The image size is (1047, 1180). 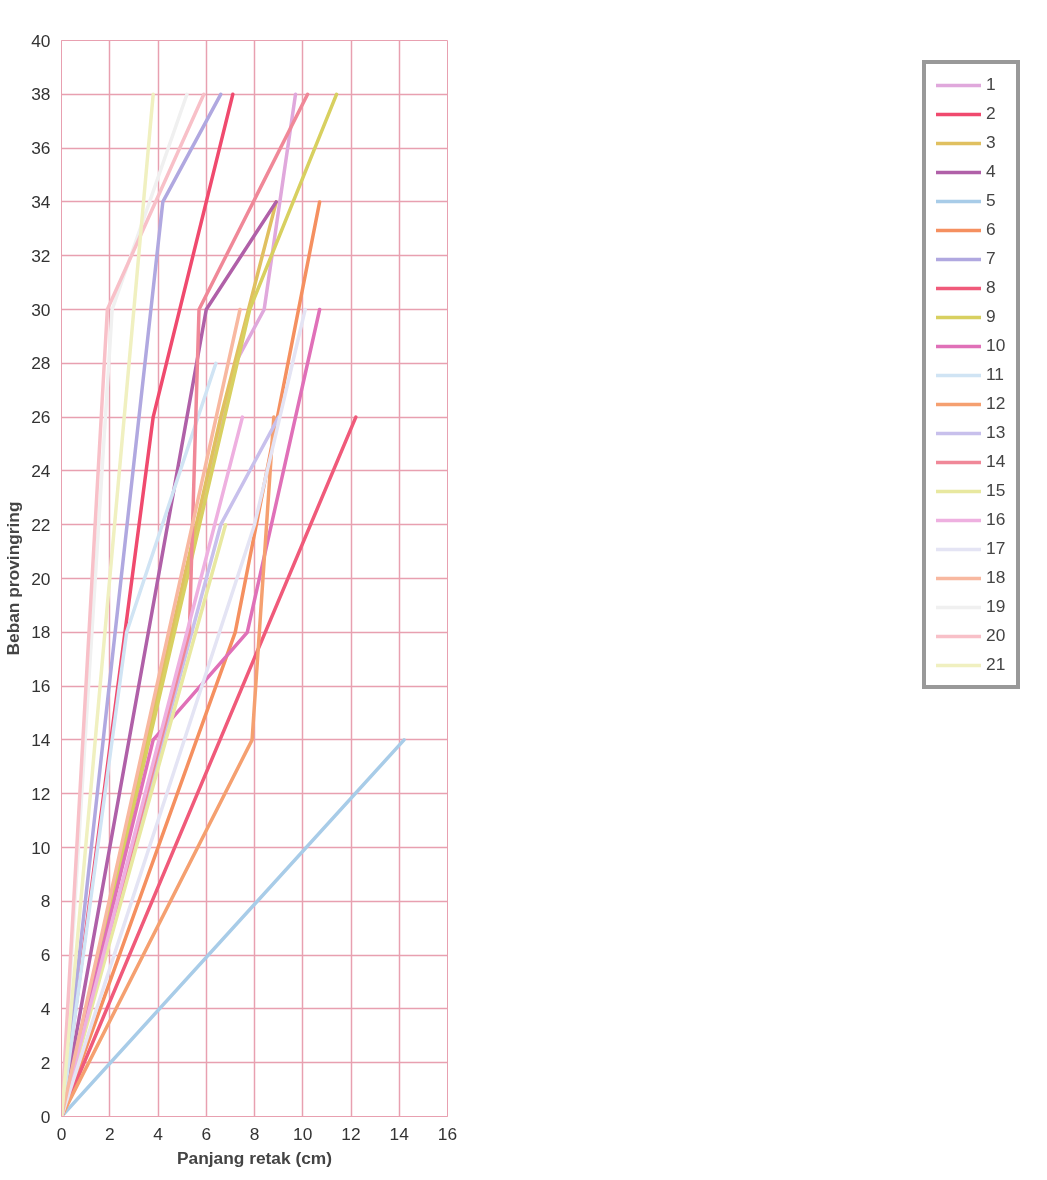 What do you see at coordinates (13, 578) in the screenshot?
I see `y-axis-title: Beban provingring` at bounding box center [13, 578].